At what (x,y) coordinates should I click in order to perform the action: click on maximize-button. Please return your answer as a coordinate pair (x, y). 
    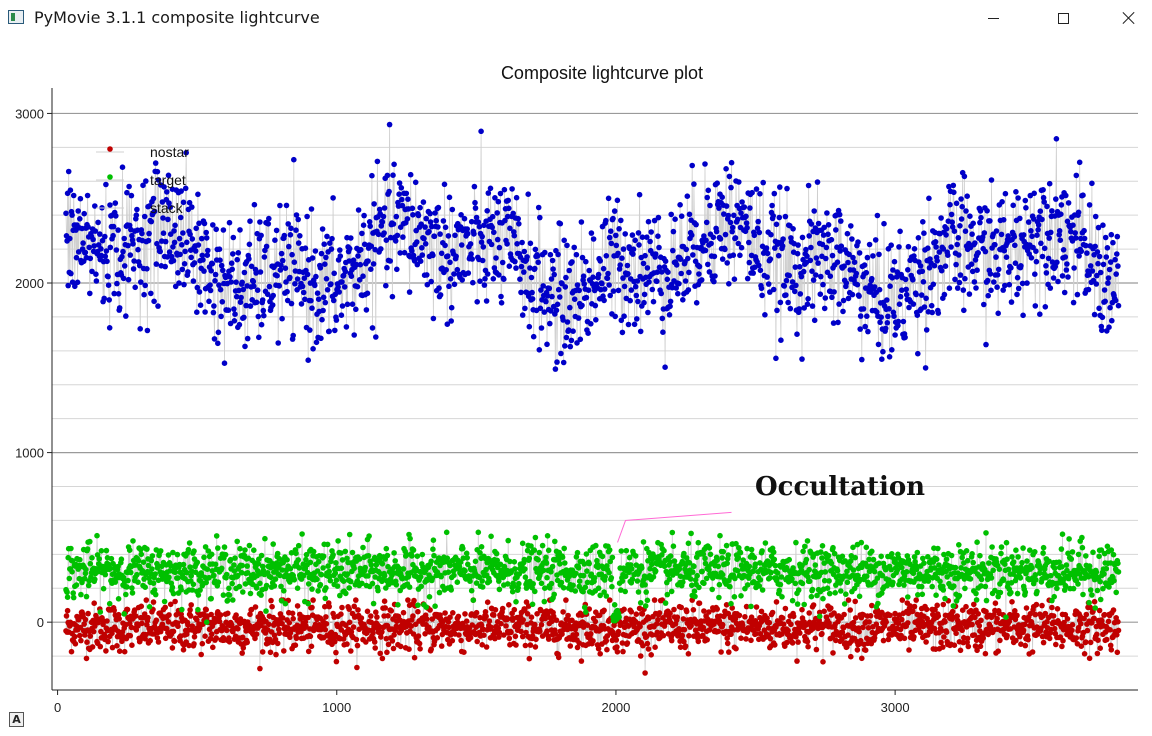
    Looking at the image, I should click on (1063, 18).